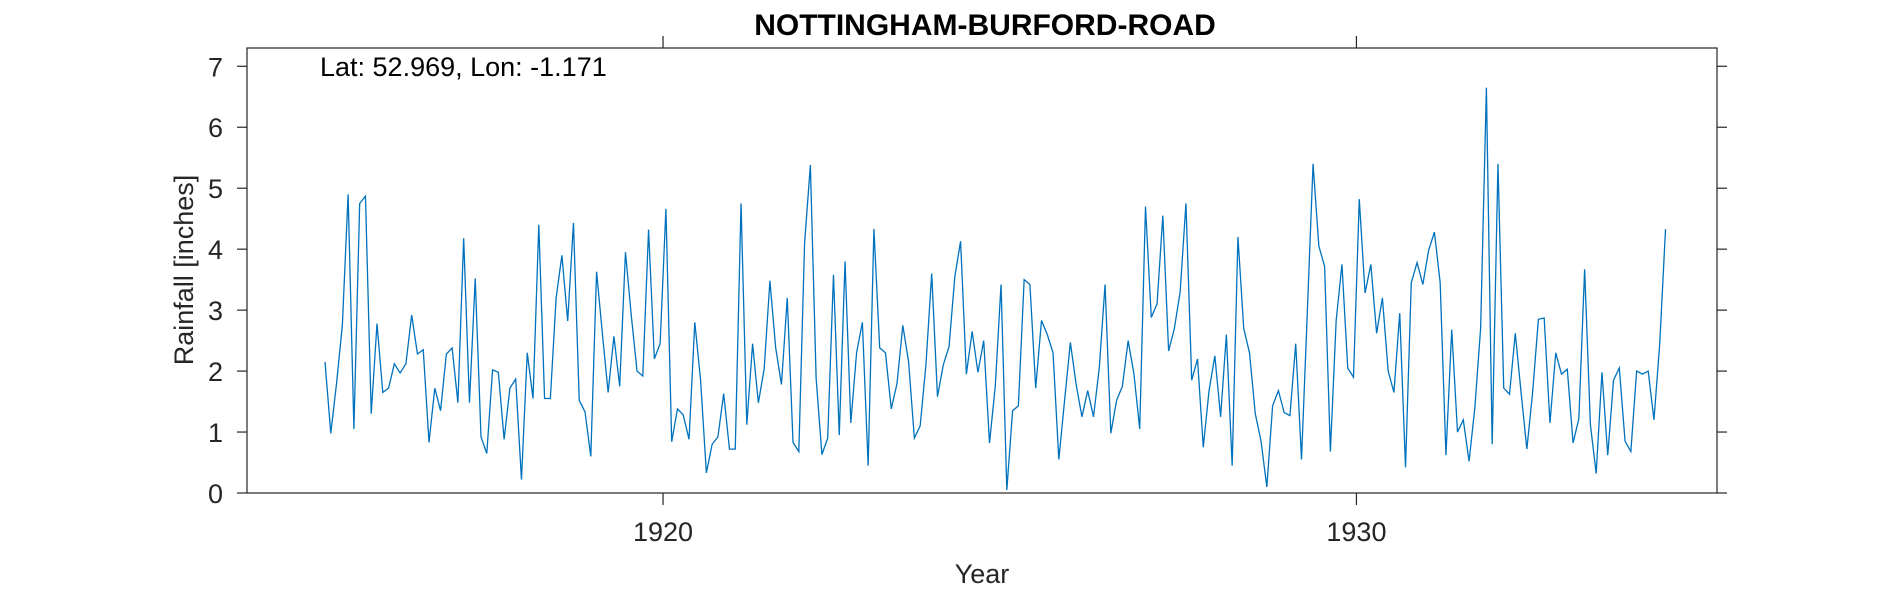  Describe the element at coordinates (463, 67) in the screenshot. I see `station-coordinates-label: Lat: 52.969, Lon: -1.171` at that location.